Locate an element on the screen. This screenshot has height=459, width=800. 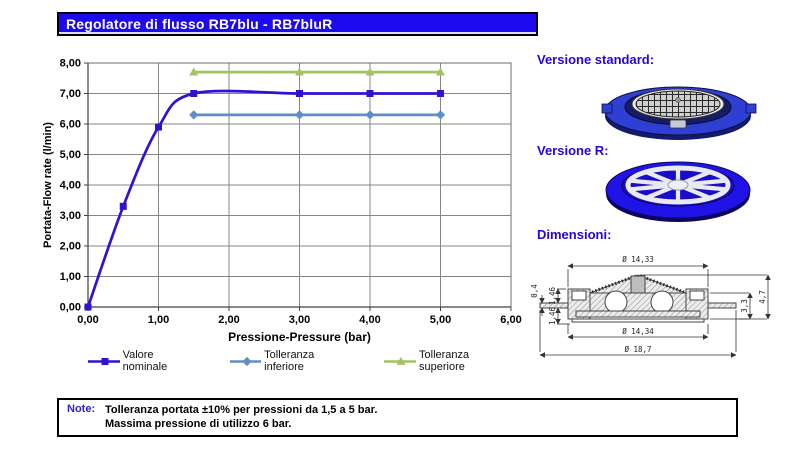
dim-top-diameter: Ø 14,33 is located at coordinates (638, 259).